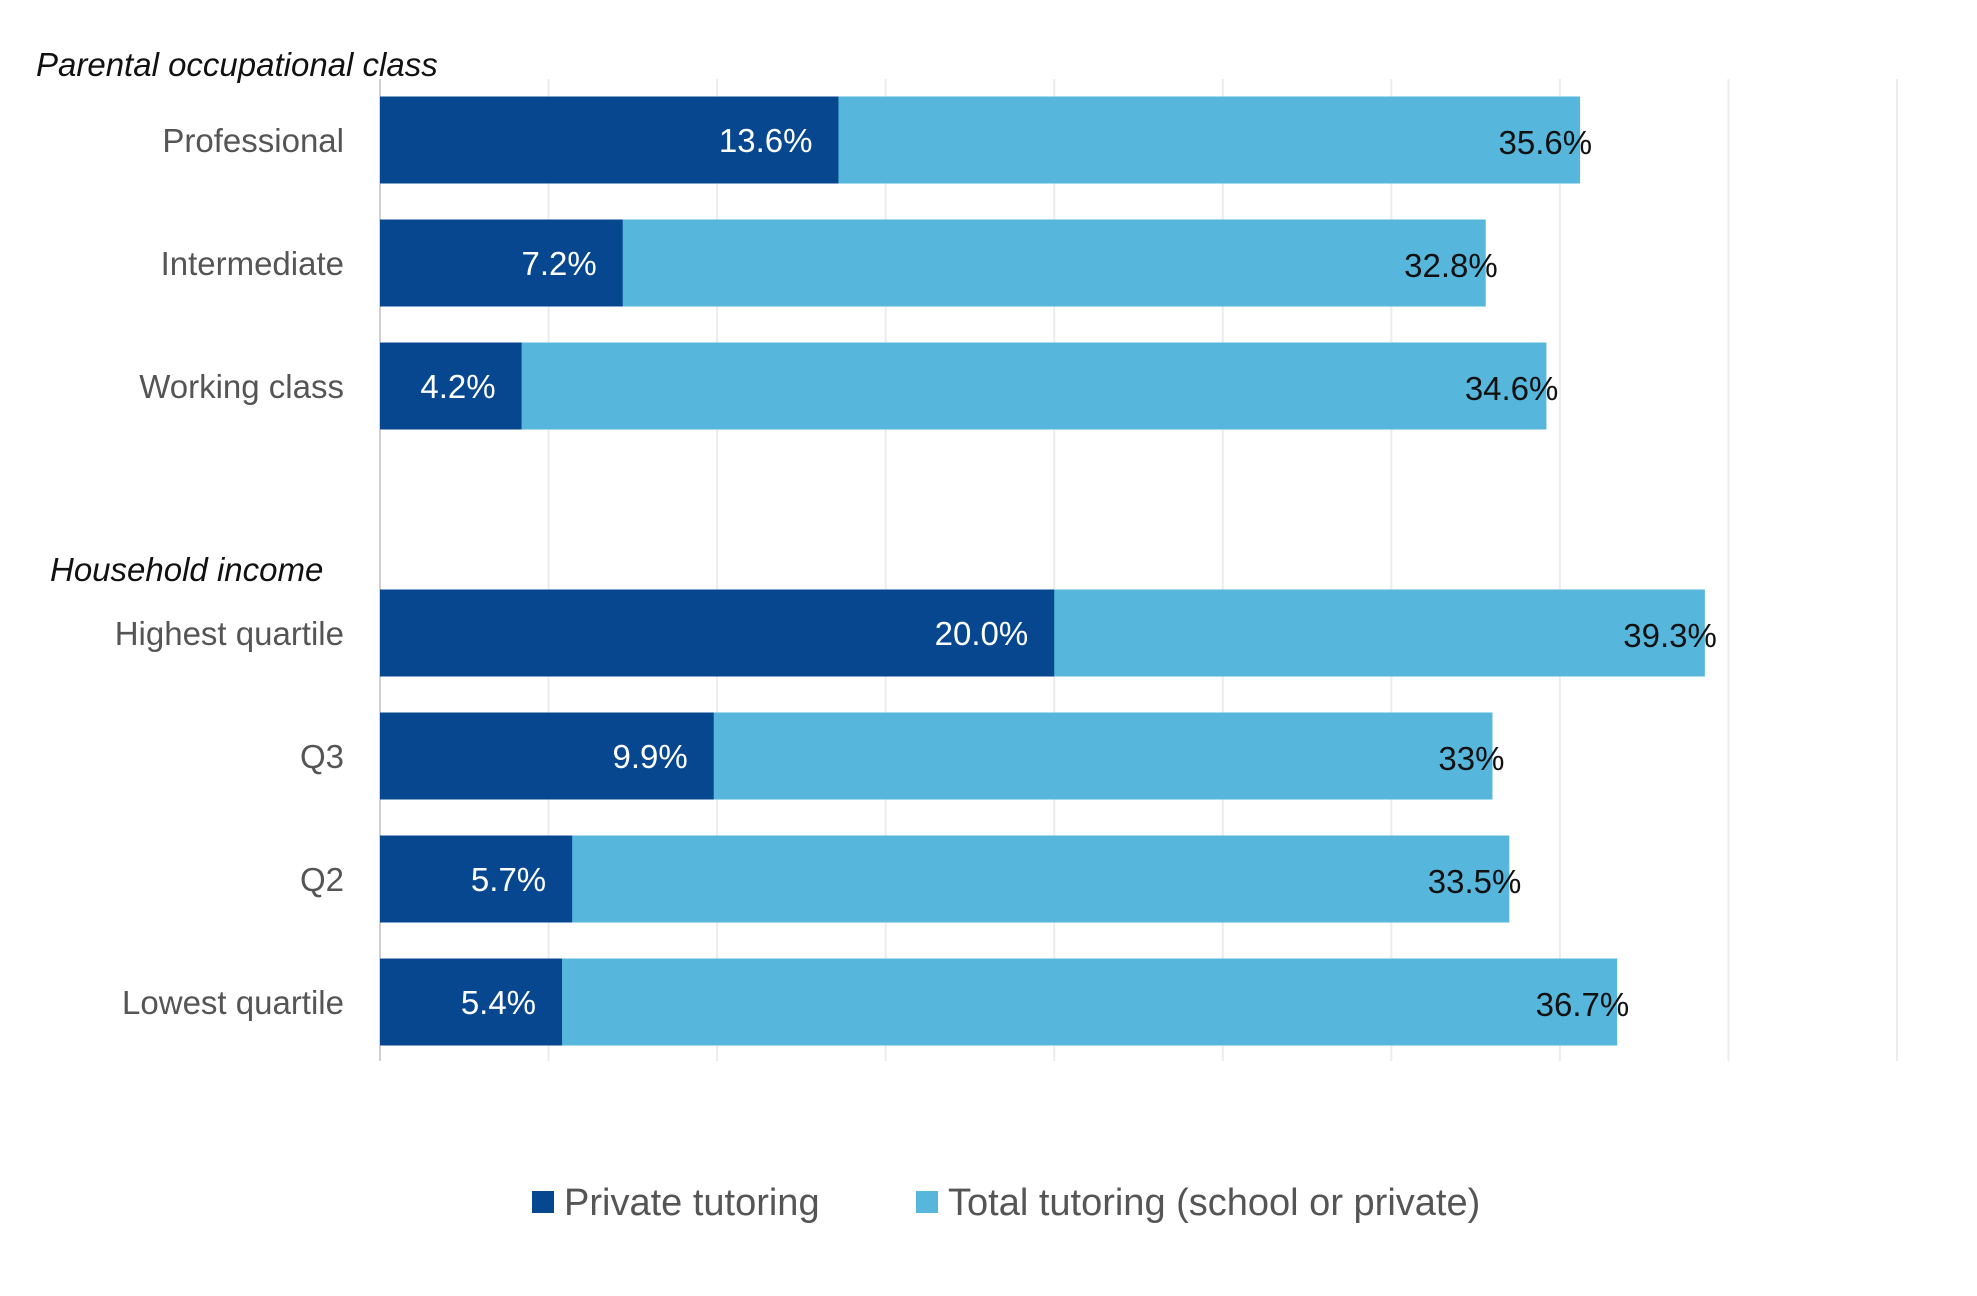 This screenshot has width=1977, height=1296. Describe the element at coordinates (1451, 265) in the screenshot. I see `total-data-label: 32.8%` at that location.